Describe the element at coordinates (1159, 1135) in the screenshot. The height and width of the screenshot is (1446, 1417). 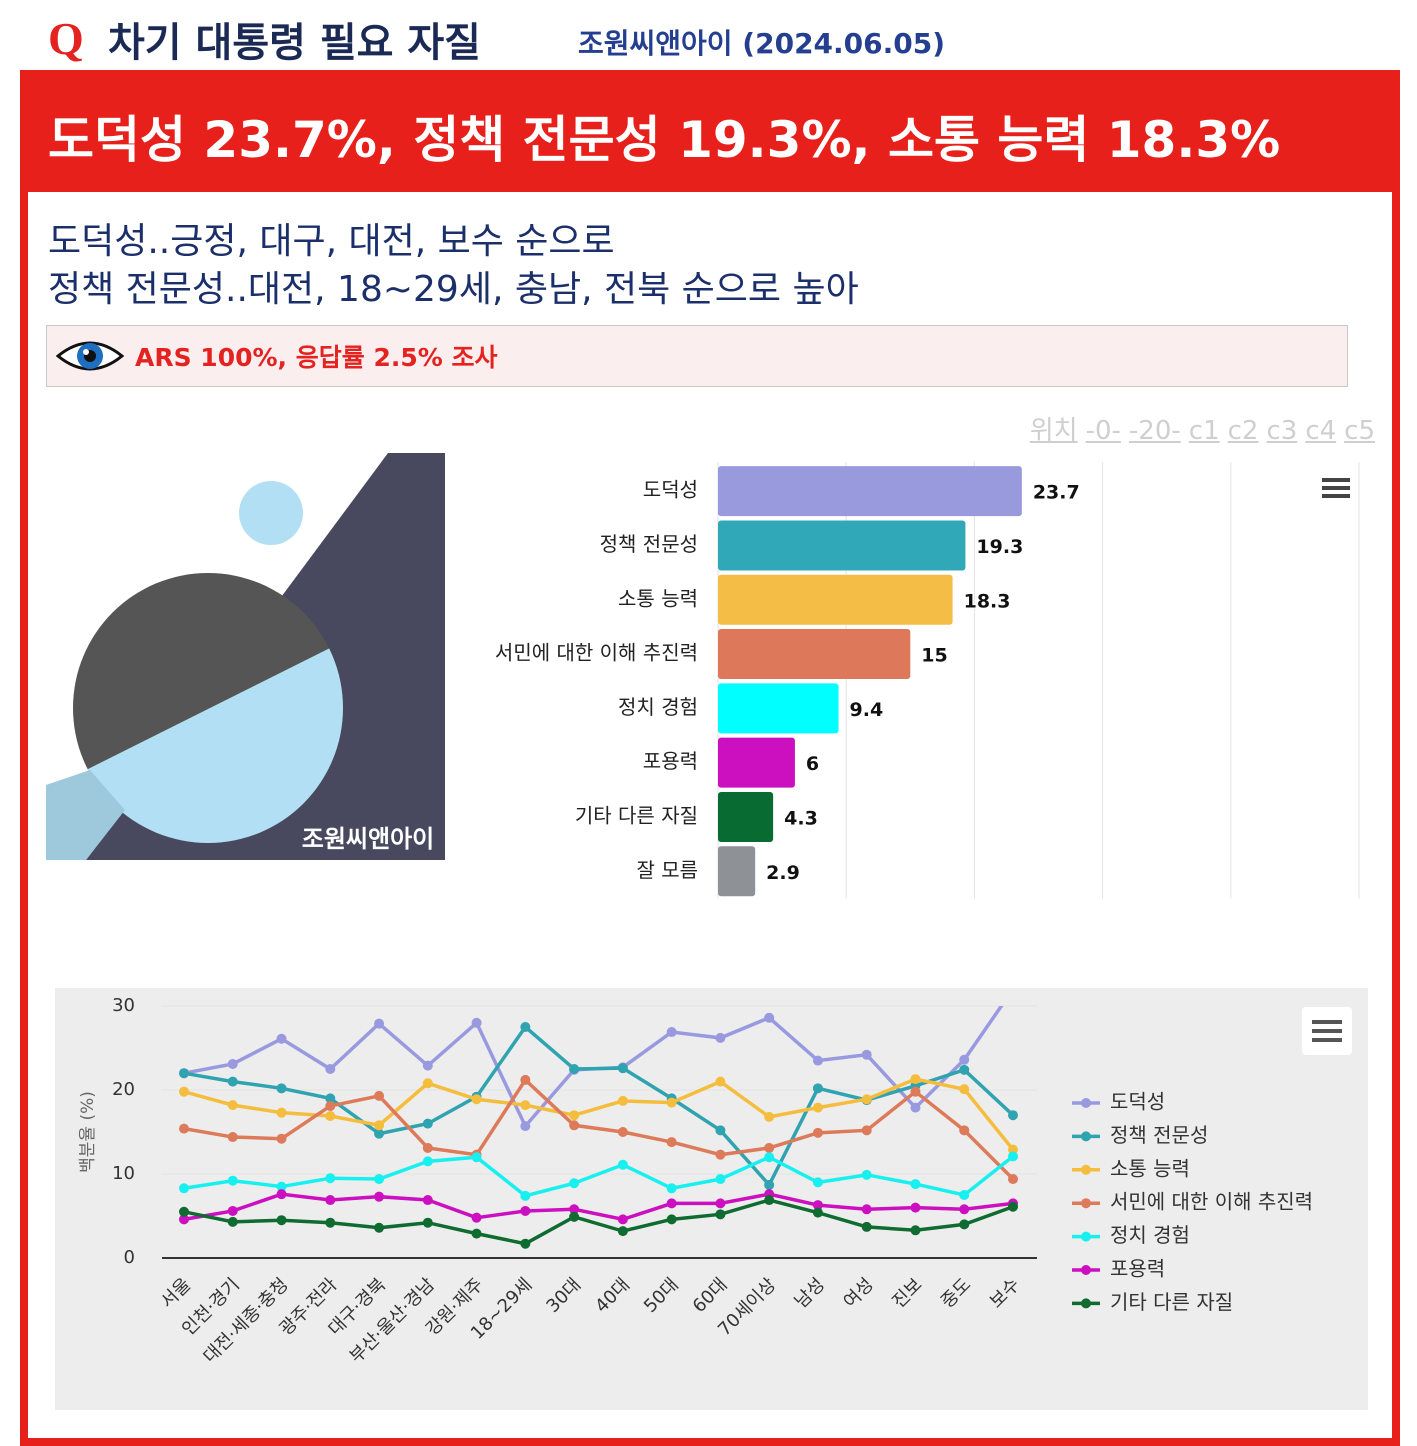
I see `legend-label: 정책 전문성` at that location.